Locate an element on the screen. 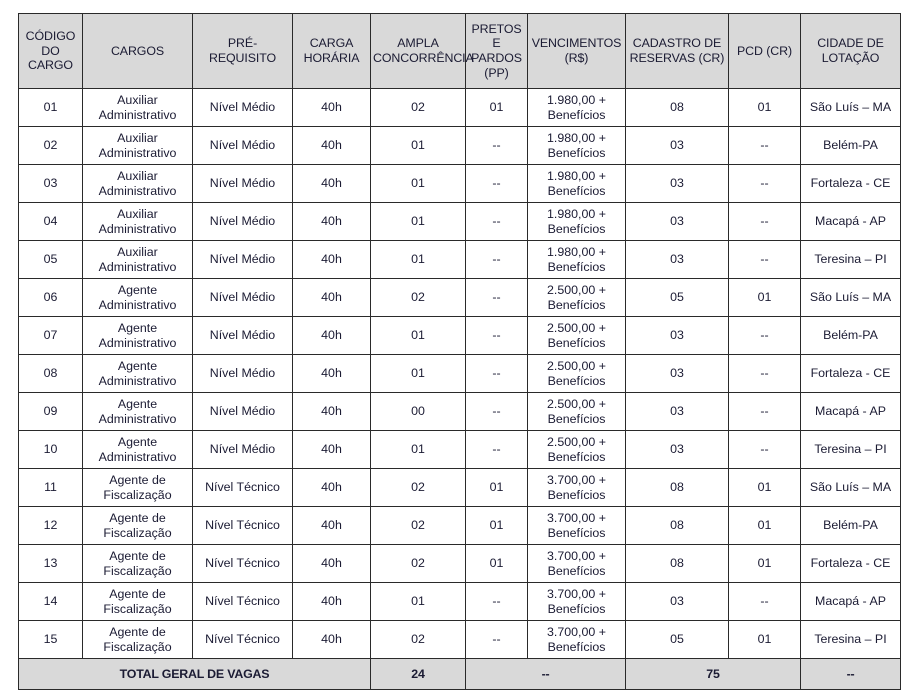  header-line: (R$) is located at coordinates (576, 58).